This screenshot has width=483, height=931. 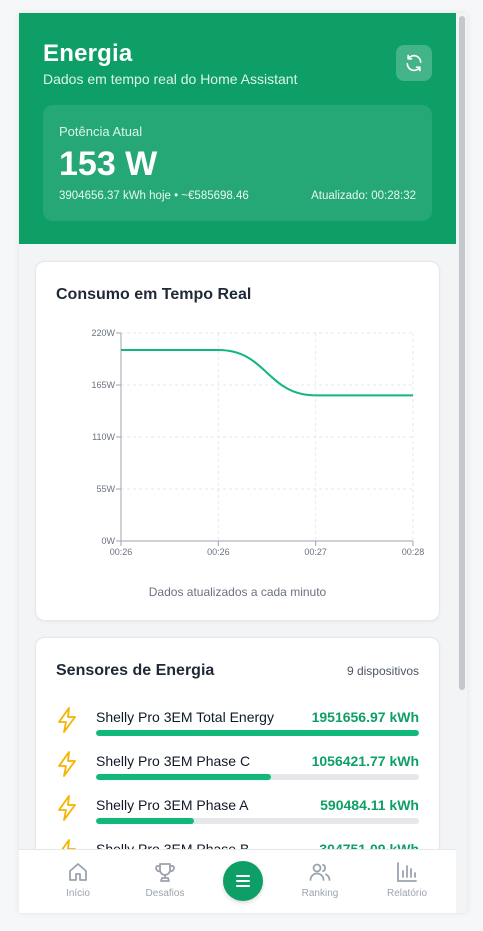 What do you see at coordinates (267, 373) in the screenshot?
I see `series-line` at bounding box center [267, 373].